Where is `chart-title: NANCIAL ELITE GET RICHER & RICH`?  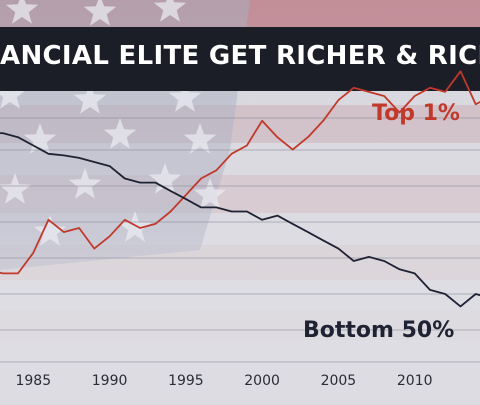
chart-title: NANCIAL ELITE GET RICHER & RICH is located at coordinates (240, 56).